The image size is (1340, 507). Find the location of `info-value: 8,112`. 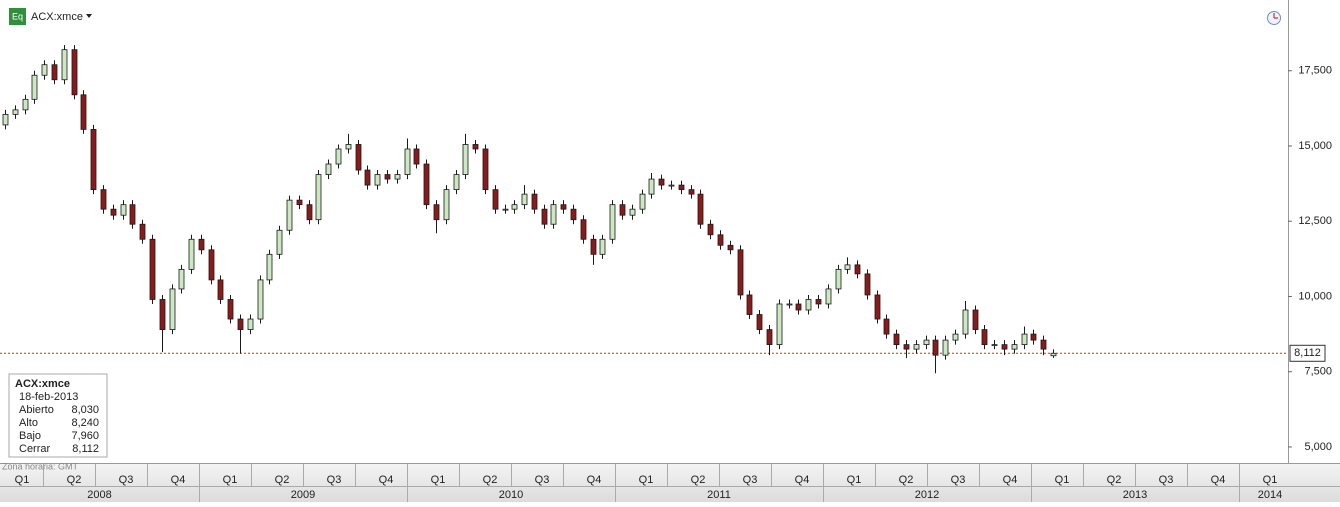

info-value: 8,112 is located at coordinates (85, 449).